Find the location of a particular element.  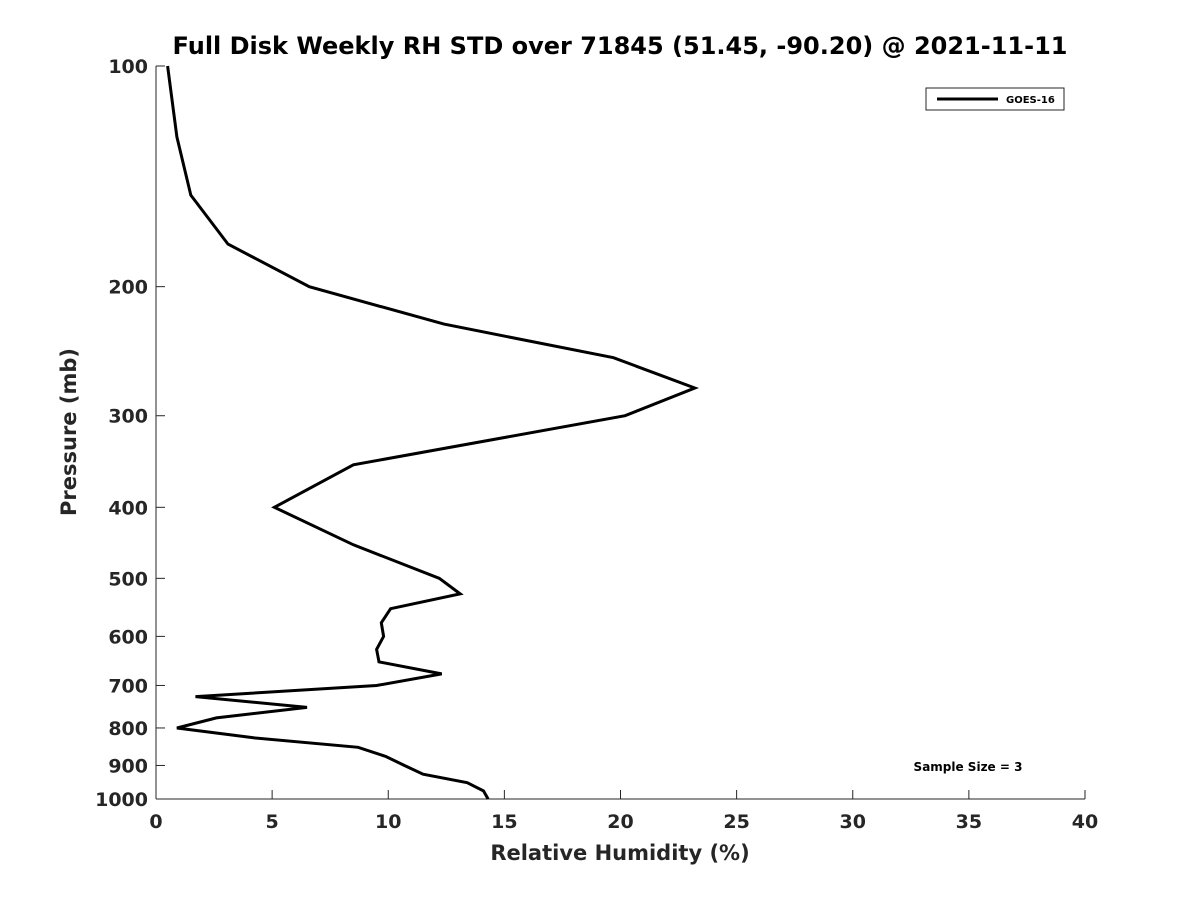

y-tick-label: 900 is located at coordinates (128, 766).